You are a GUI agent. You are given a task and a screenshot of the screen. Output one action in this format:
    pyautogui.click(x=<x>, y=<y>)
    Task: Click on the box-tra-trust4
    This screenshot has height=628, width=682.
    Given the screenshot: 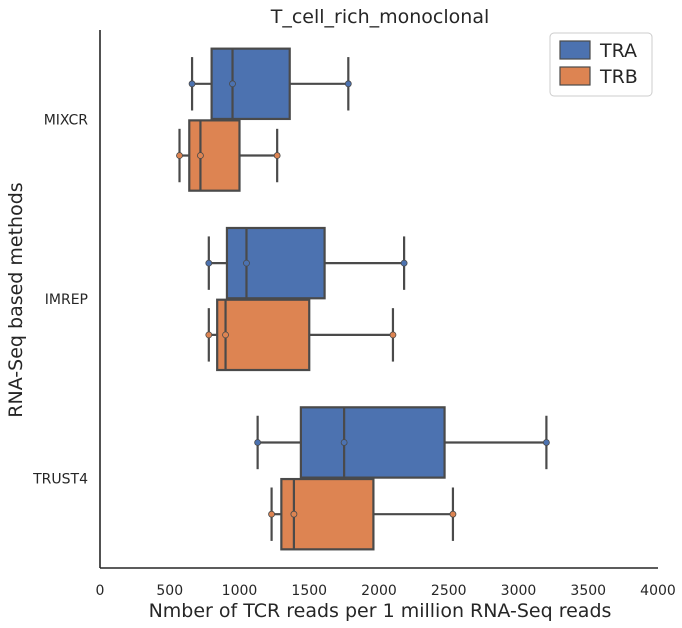 What is the action you would take?
    pyautogui.click(x=372, y=442)
    